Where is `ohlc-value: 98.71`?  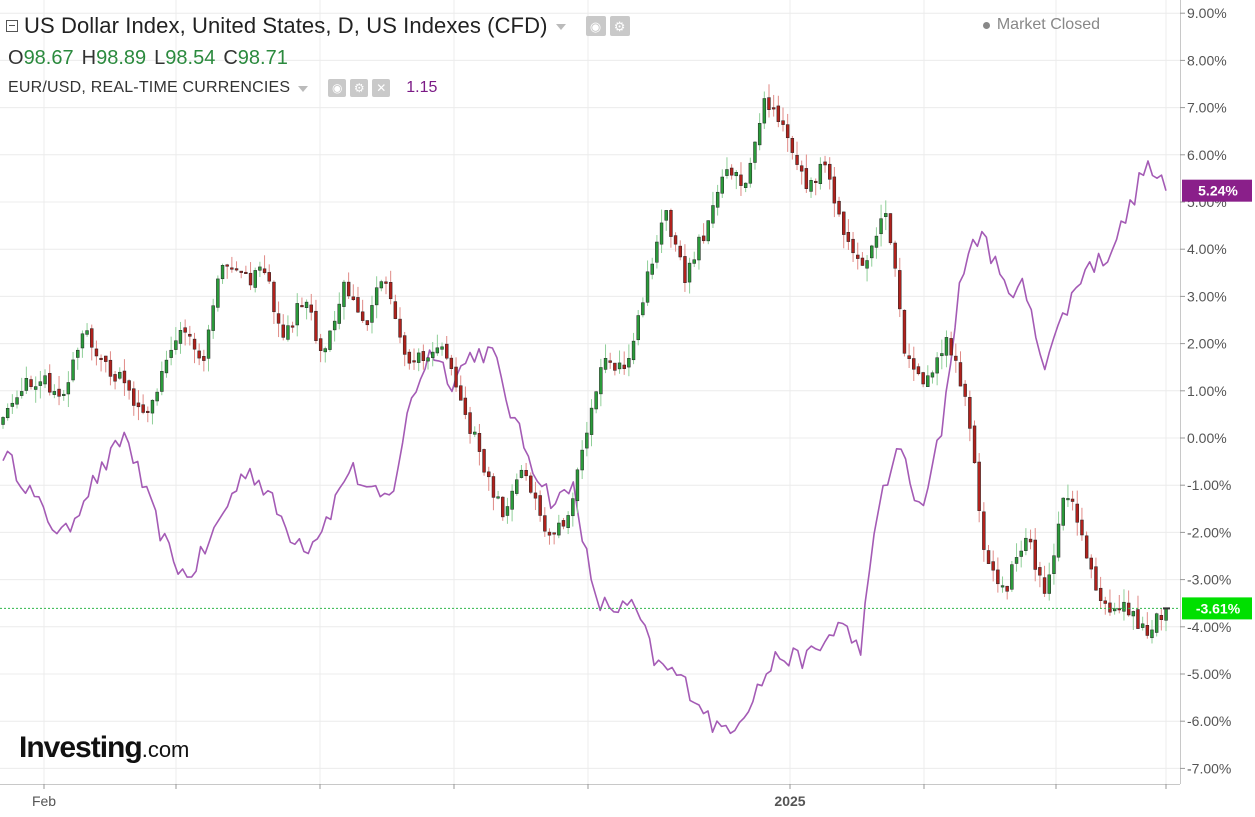 ohlc-value: 98.71 is located at coordinates (262, 58).